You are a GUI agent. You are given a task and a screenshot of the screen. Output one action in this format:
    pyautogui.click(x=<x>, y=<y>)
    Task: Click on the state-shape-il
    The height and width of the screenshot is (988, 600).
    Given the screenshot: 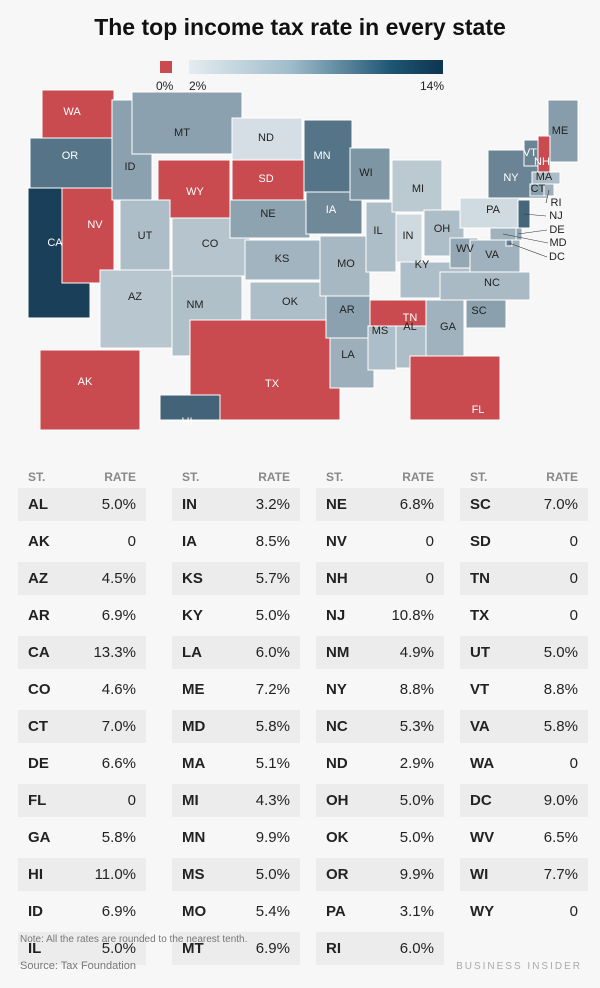 What is the action you would take?
    pyautogui.click(x=381, y=237)
    